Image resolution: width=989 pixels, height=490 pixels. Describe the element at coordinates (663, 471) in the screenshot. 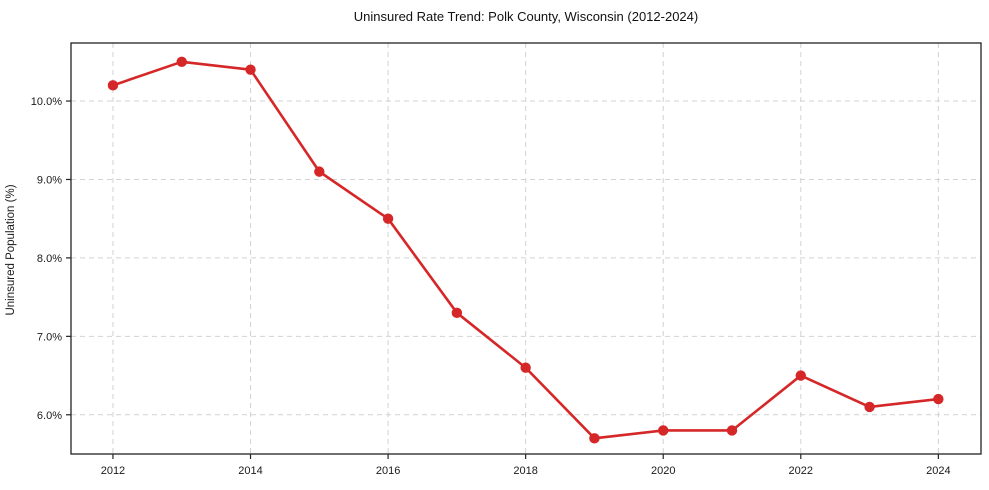

I see `x-tick-label: 2020` at that location.